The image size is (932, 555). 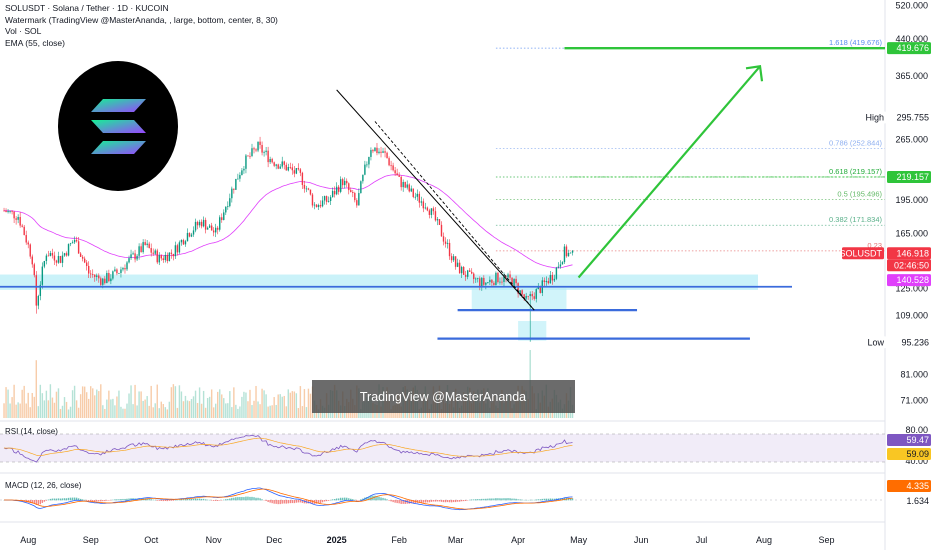 I want to click on tag-high-label: High, so click(x=874, y=118).